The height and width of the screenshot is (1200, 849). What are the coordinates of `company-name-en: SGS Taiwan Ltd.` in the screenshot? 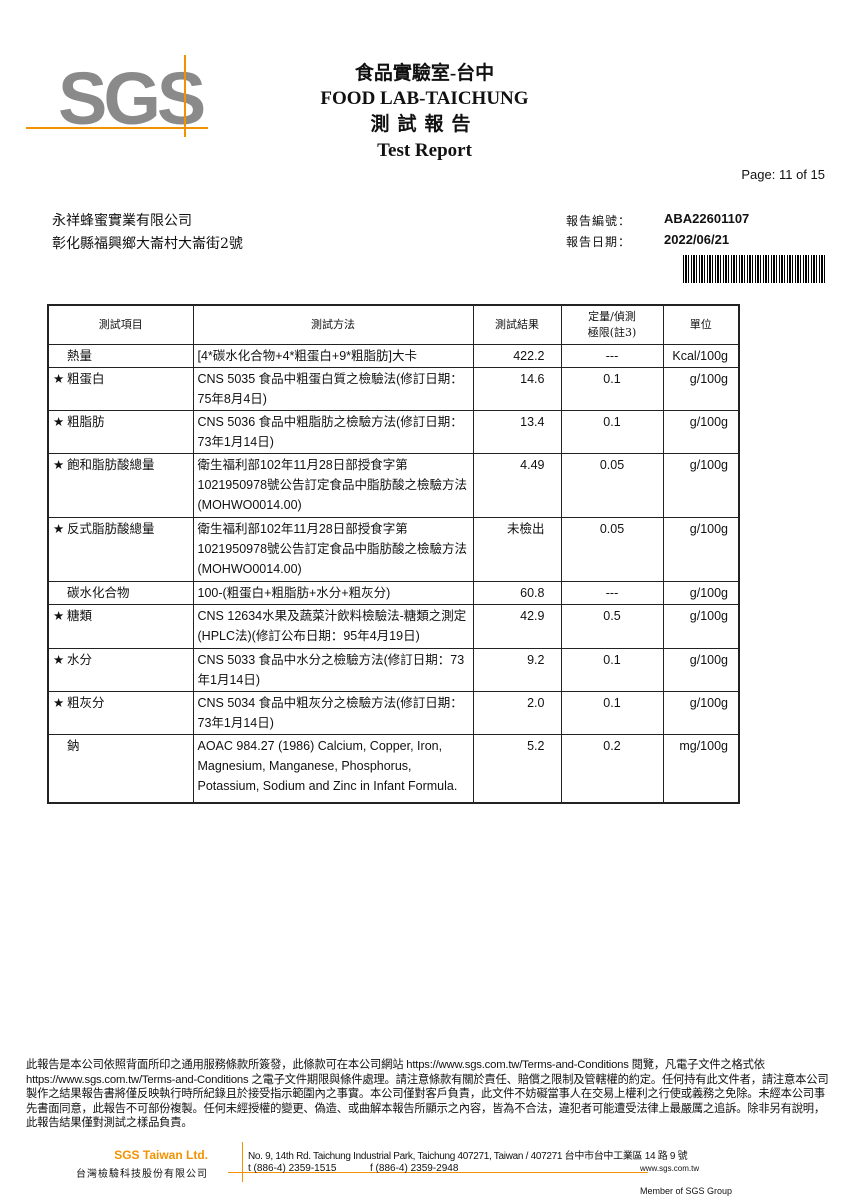 It's located at (161, 1155).